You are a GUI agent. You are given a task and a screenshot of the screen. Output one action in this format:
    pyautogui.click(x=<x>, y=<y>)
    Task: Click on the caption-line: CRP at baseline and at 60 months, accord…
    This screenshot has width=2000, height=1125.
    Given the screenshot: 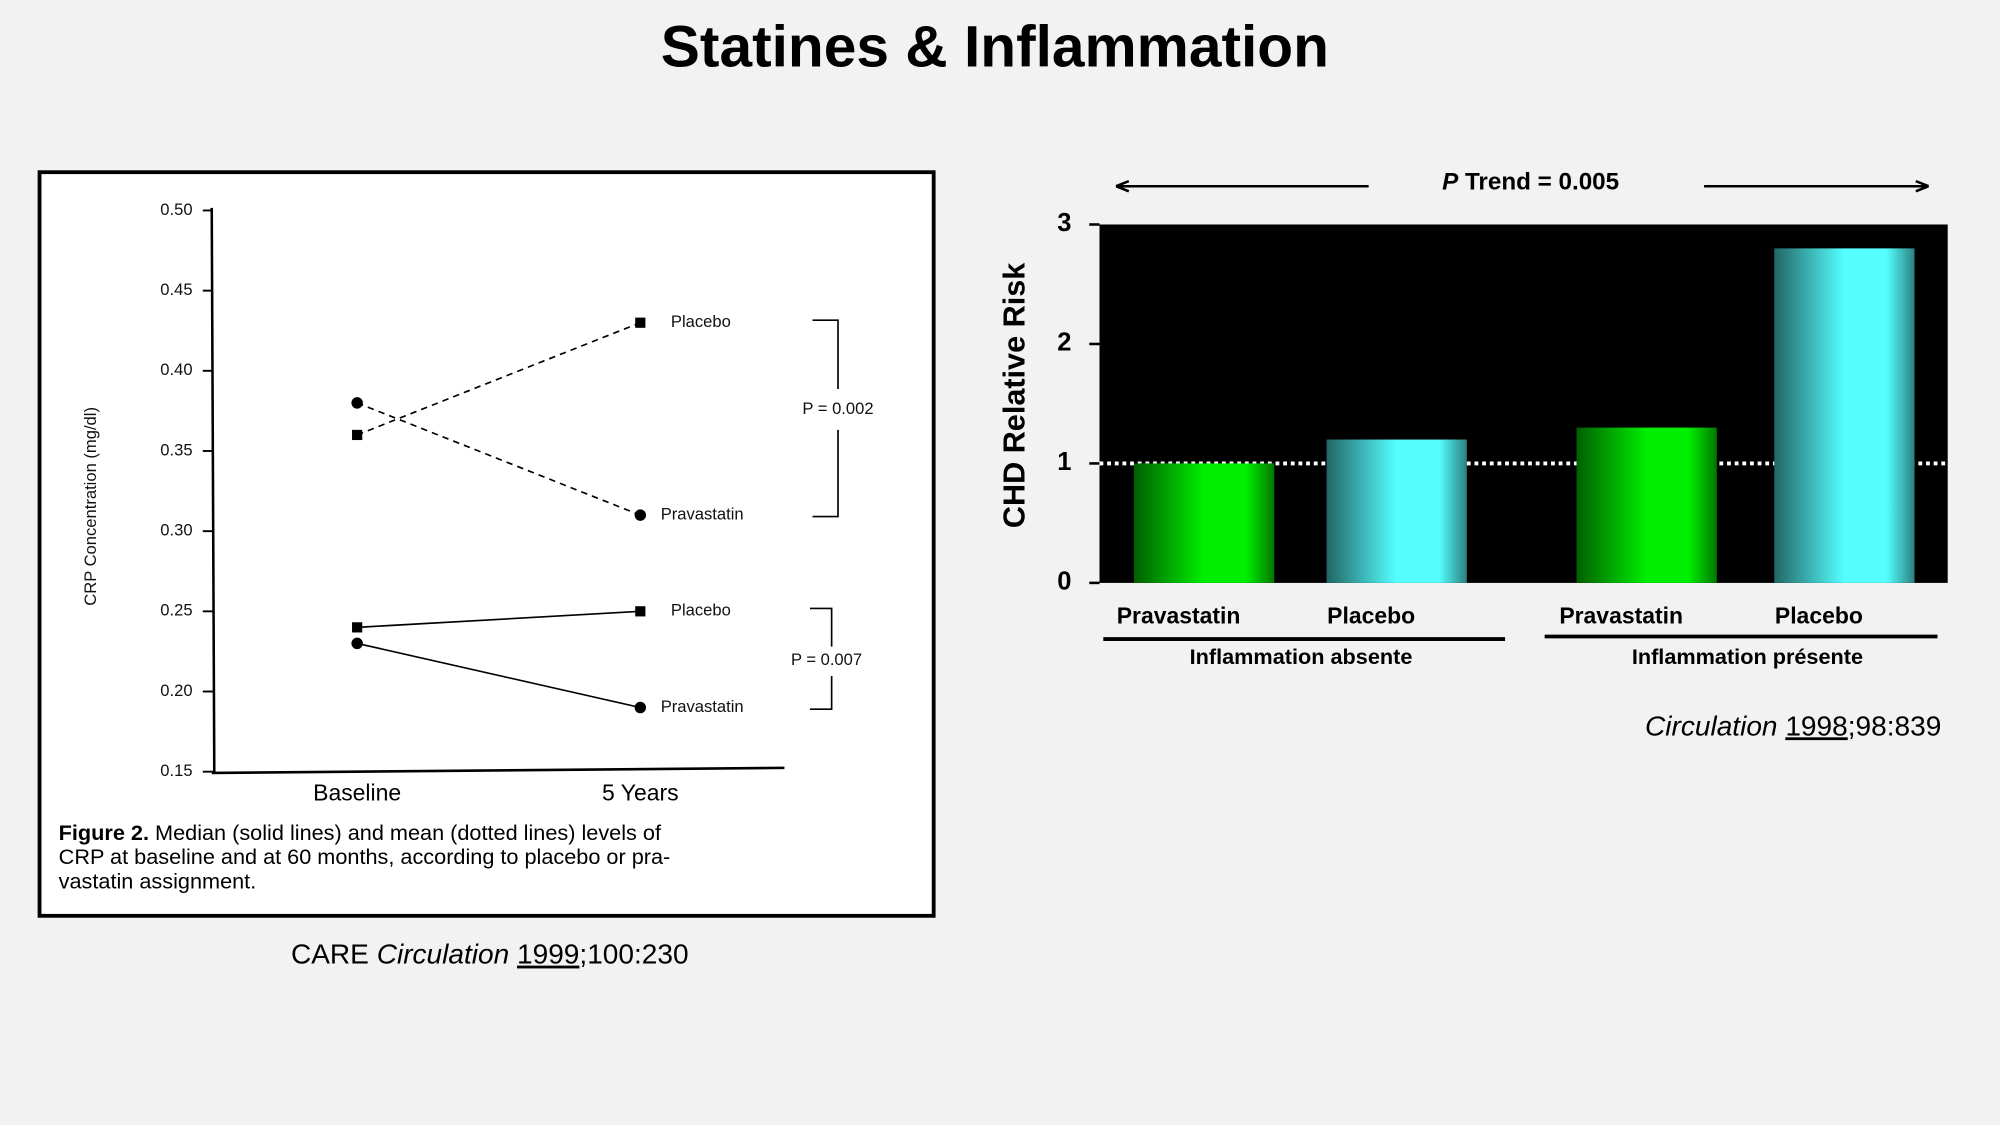 What is the action you would take?
    pyautogui.click(x=365, y=856)
    